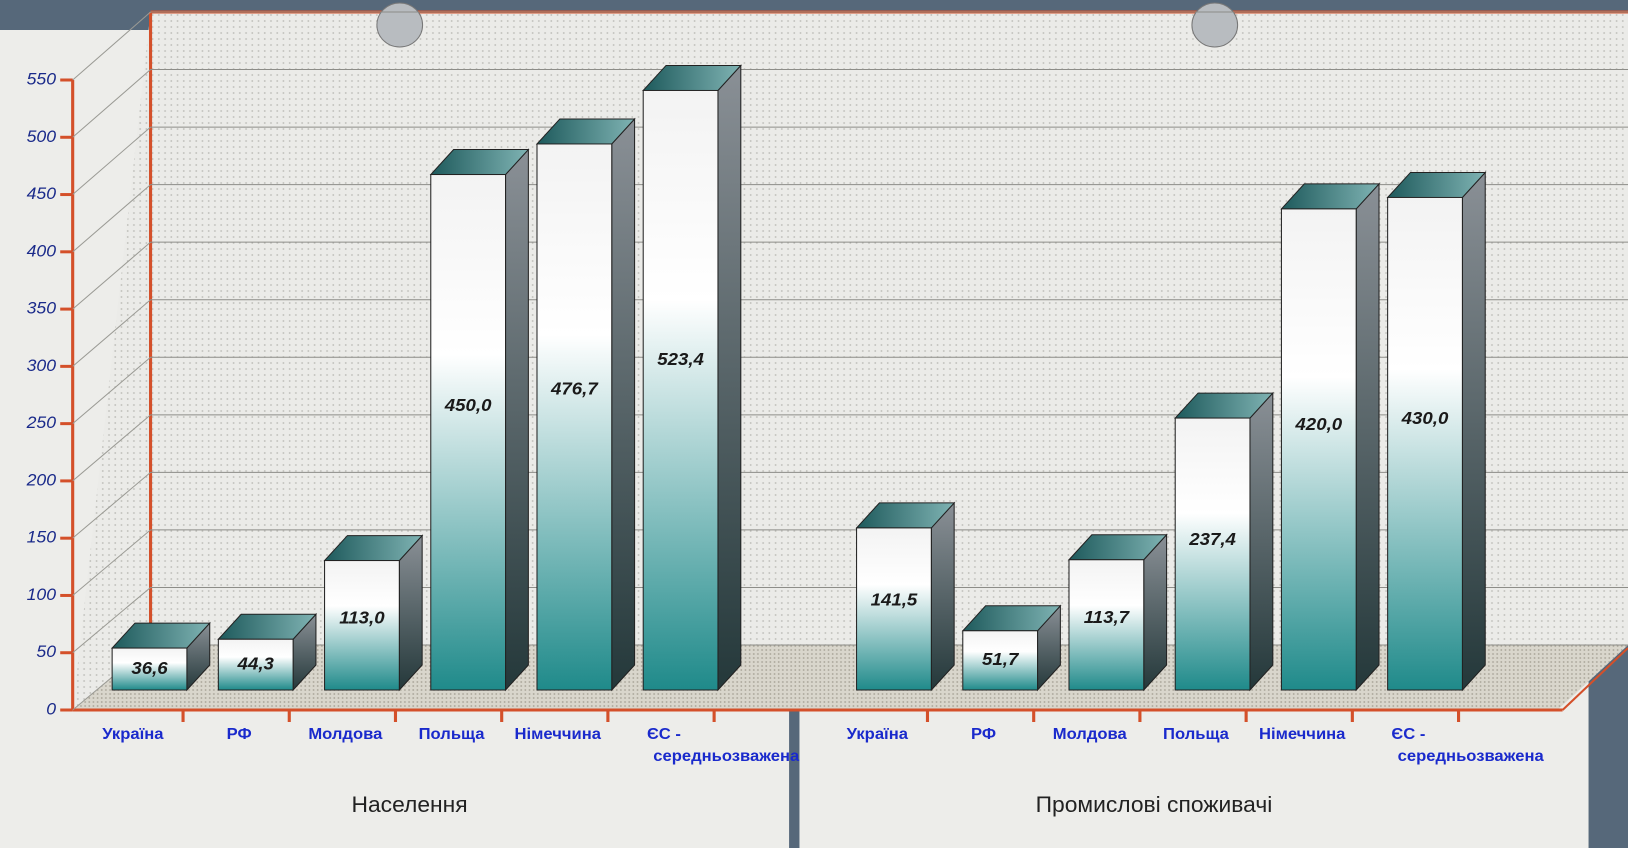  What do you see at coordinates (42, 308) in the screenshot?
I see `y-tick-label: 350` at bounding box center [42, 308].